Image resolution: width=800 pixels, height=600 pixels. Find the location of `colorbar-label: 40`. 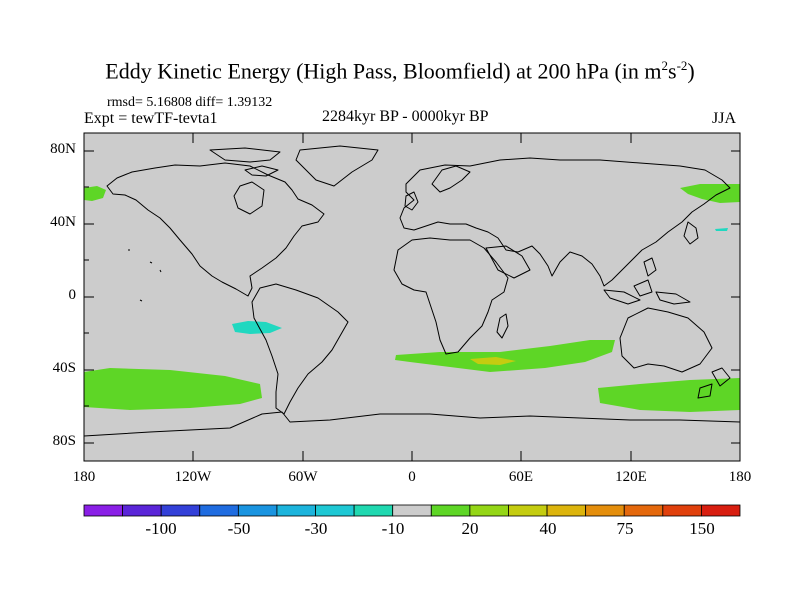

colorbar-label: 40 is located at coordinates (548, 528).